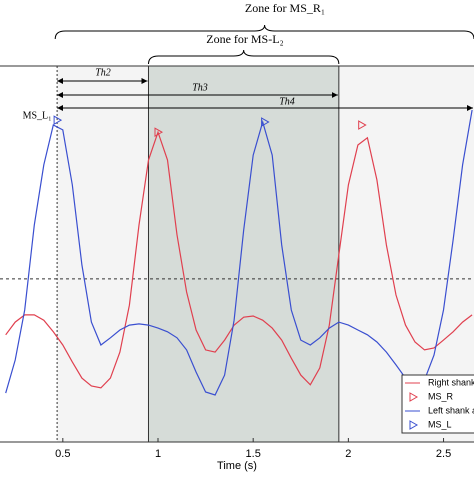  I want to click on x-tick-label: 0.5, so click(62, 454).